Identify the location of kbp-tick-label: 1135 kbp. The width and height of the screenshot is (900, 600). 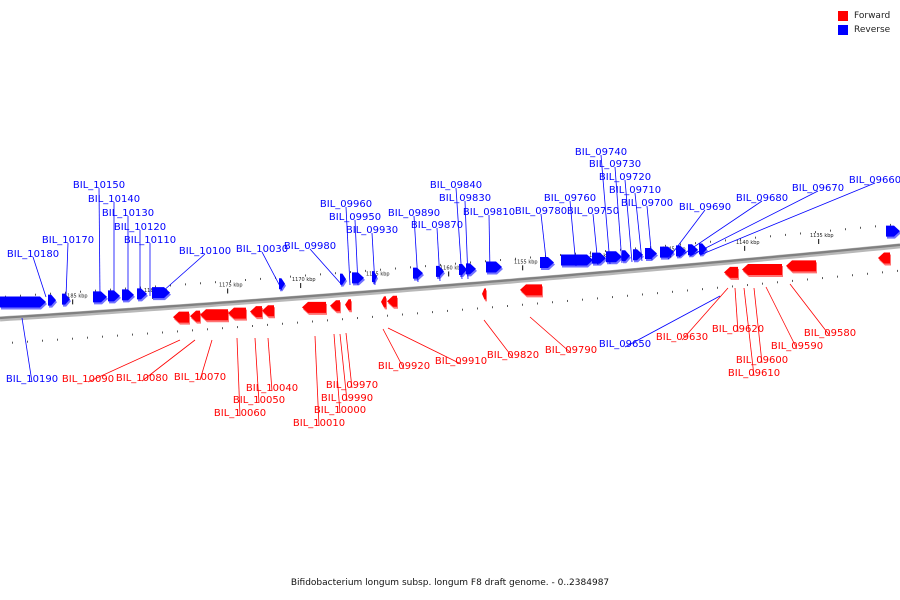
(822, 236).